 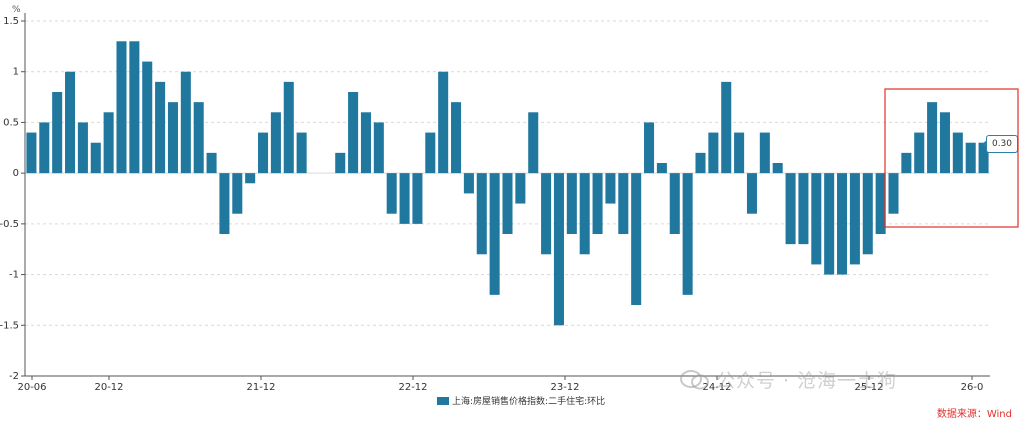 What do you see at coordinates (9, 224) in the screenshot?
I see `y-tick-label: -0.5` at bounding box center [9, 224].